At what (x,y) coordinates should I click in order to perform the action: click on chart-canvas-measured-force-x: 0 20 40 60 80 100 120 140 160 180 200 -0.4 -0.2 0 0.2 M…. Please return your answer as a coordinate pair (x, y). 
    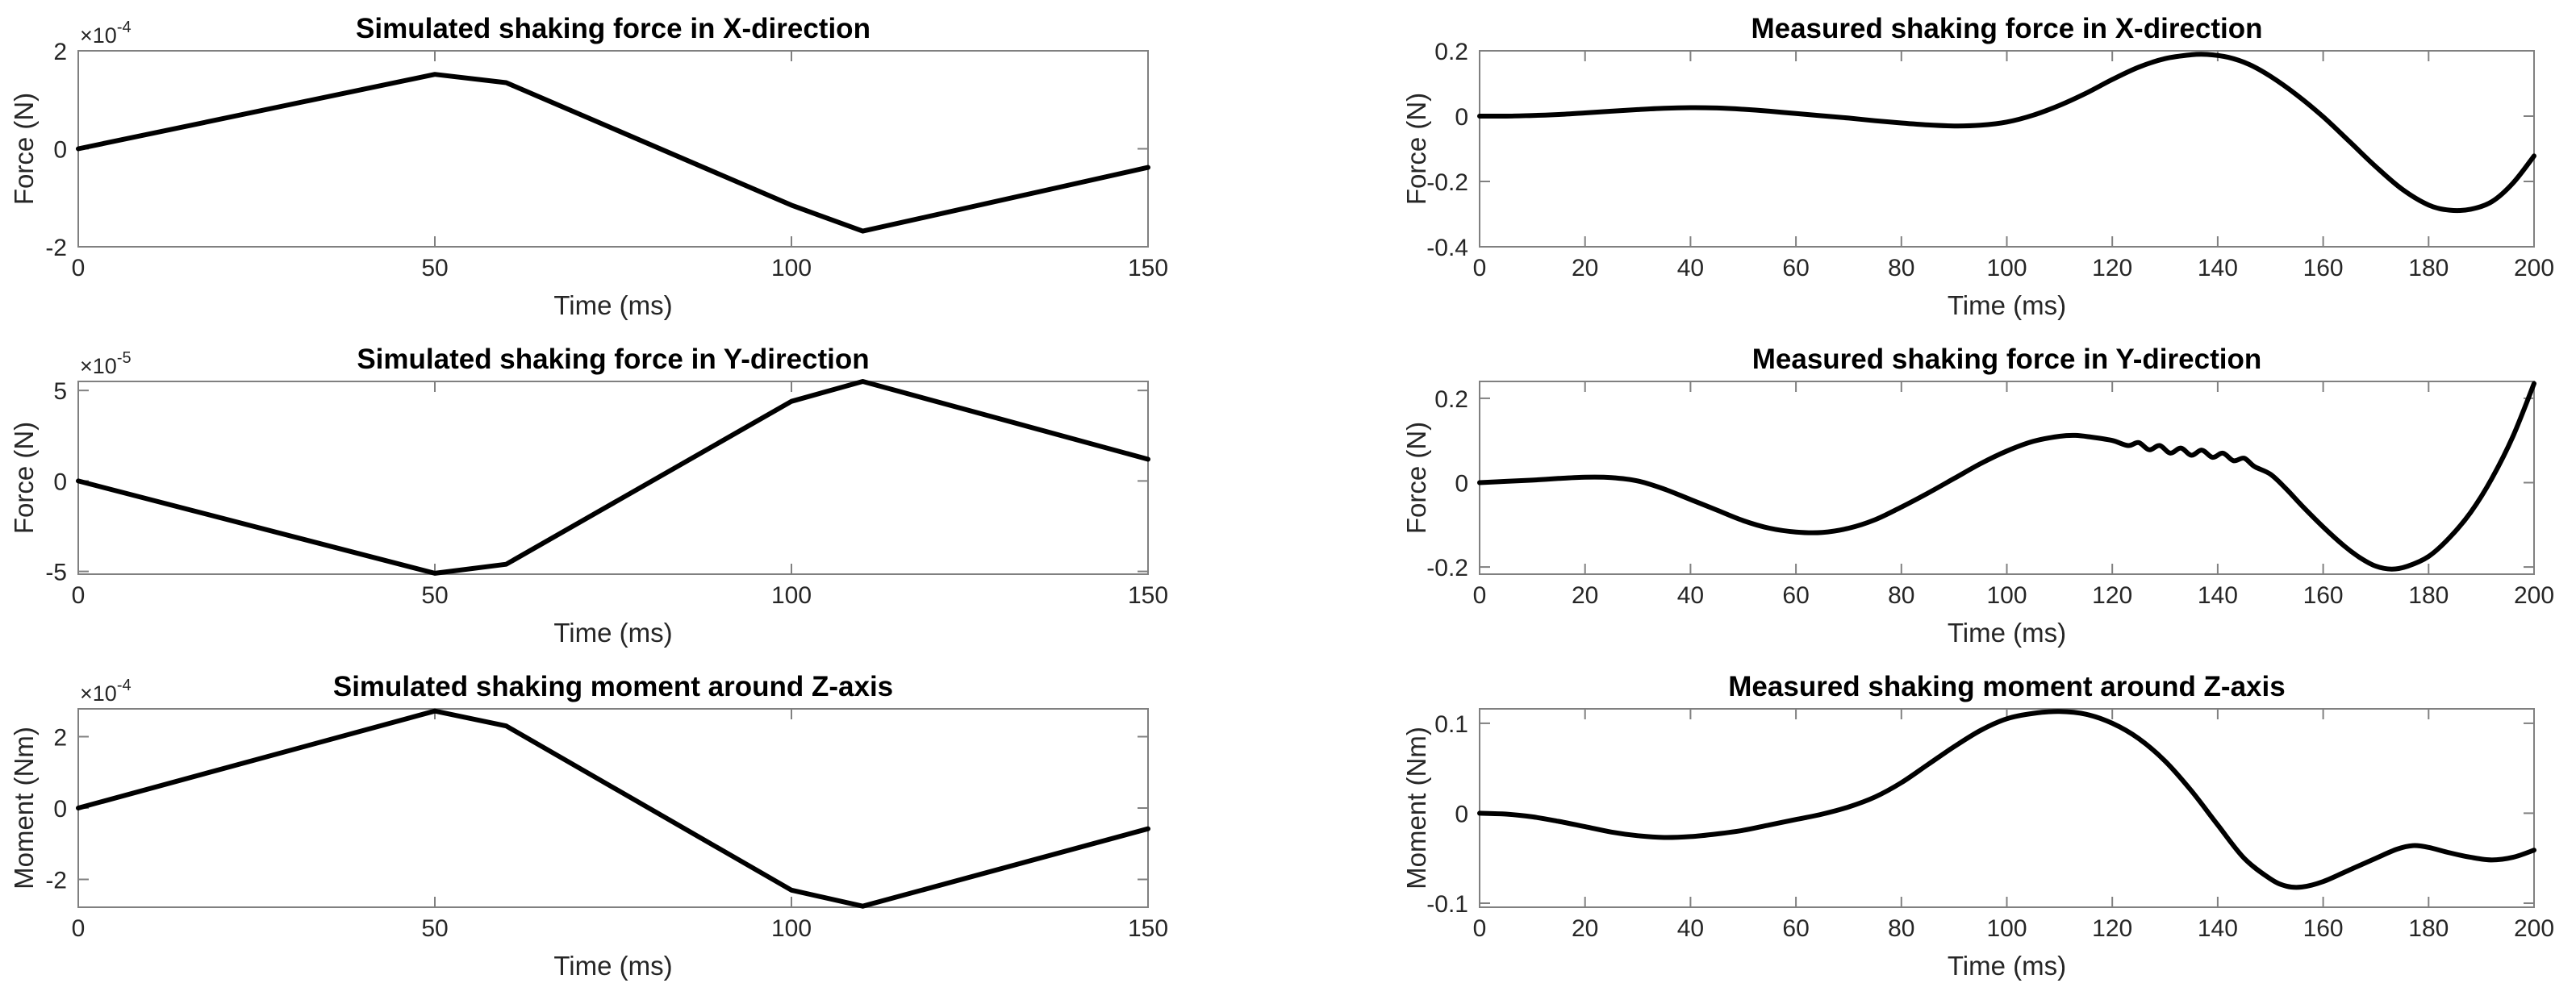
    Looking at the image, I should click on (1977, 166).